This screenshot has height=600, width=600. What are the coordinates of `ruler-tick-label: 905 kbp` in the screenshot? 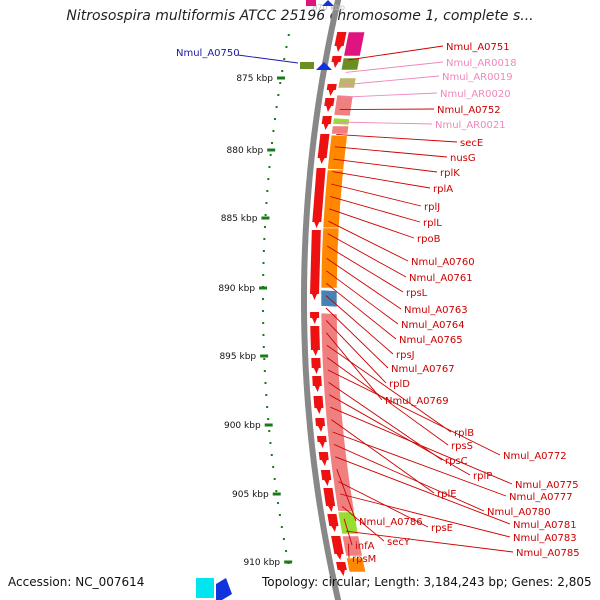 It's located at (250, 495).